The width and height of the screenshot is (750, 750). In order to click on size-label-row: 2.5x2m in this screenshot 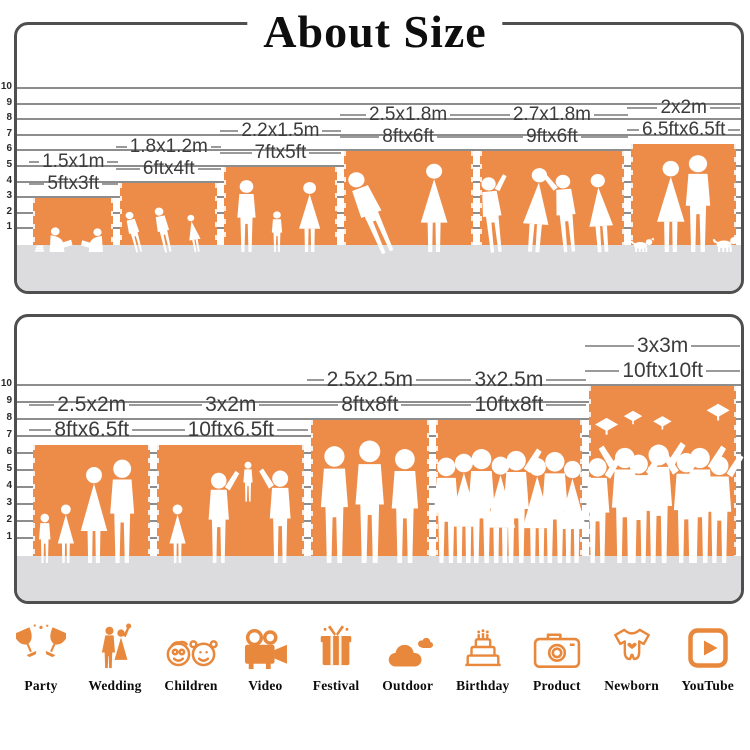, I will do `click(91, 405)`.